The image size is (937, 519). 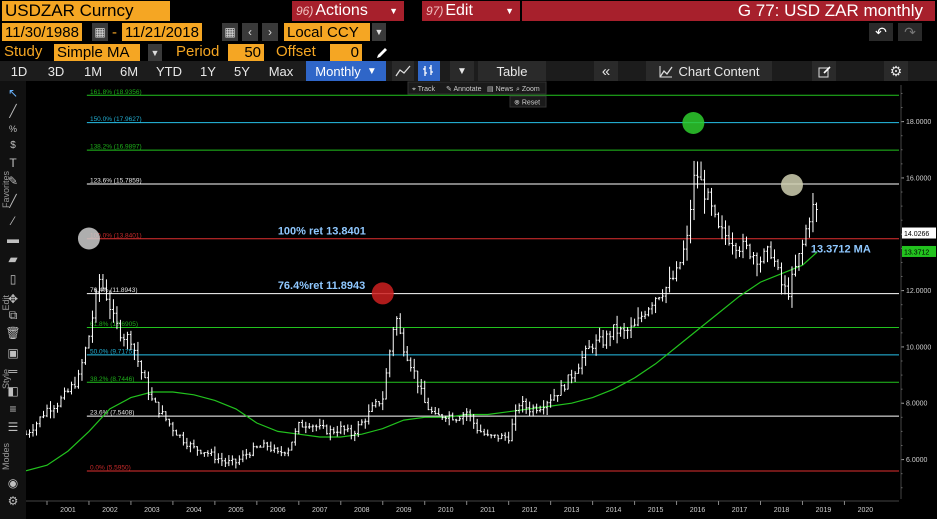 What do you see at coordinates (916, 234) in the screenshot?
I see `last-price-label: 14.0266` at bounding box center [916, 234].